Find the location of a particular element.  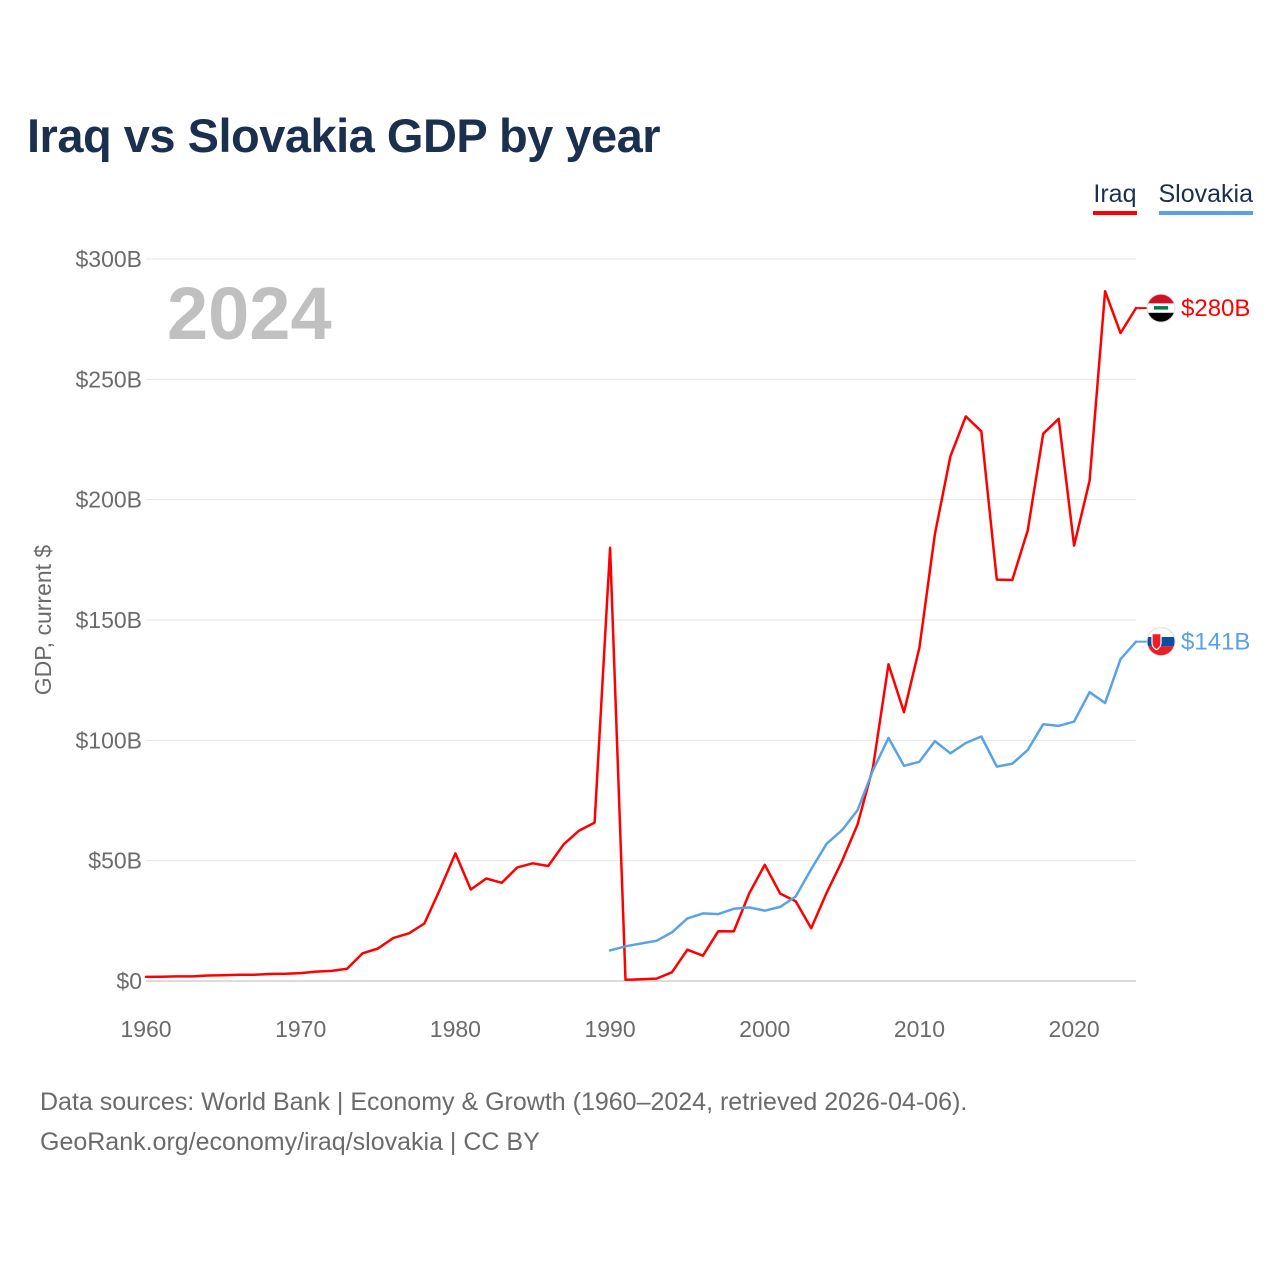

y-tick-label: $300B is located at coordinates (108, 259).